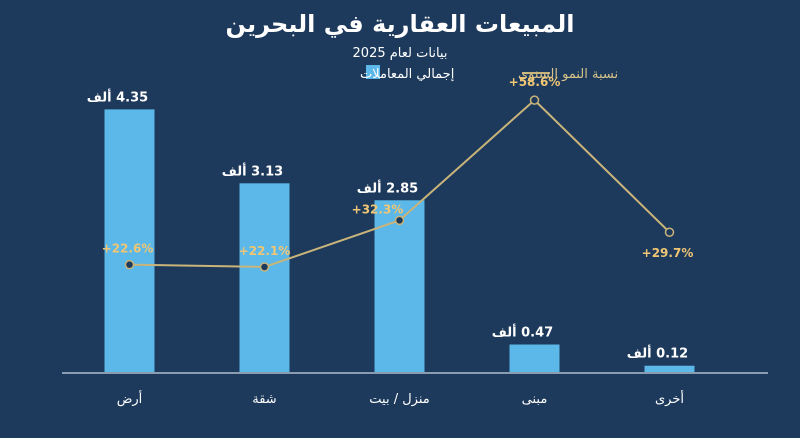 This screenshot has width=800, height=438. Describe the element at coordinates (264, 399) in the screenshot. I see `x-tick-label: شقة` at that location.